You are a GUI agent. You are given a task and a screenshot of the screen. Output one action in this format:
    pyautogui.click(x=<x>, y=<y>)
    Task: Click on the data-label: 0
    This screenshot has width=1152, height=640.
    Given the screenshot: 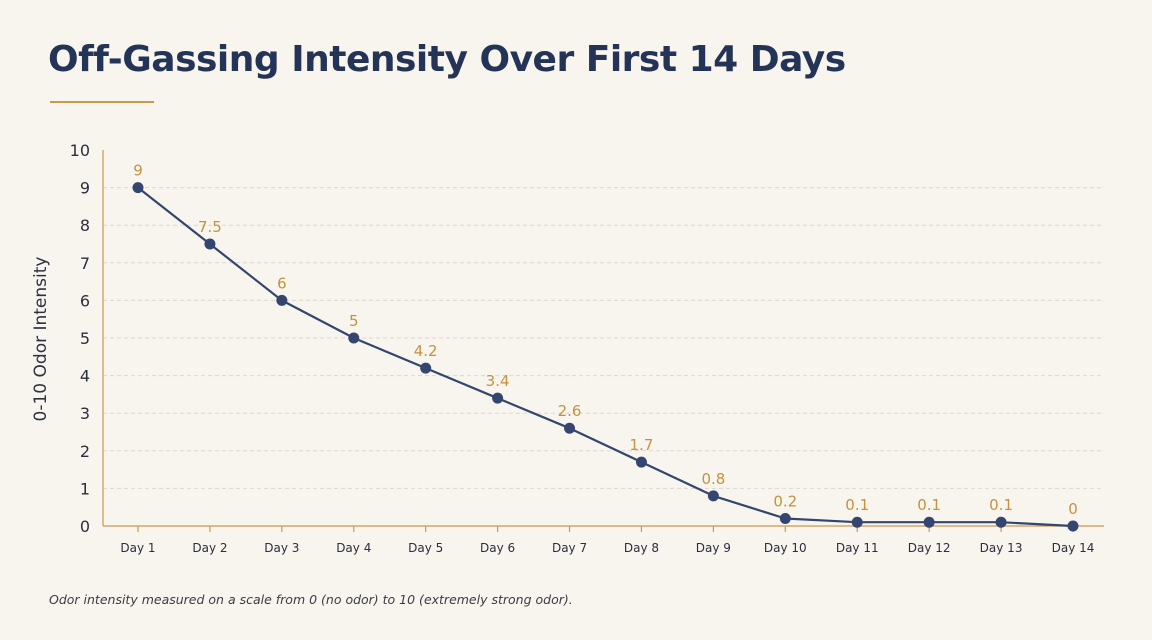 What is the action you would take?
    pyautogui.click(x=1073, y=509)
    